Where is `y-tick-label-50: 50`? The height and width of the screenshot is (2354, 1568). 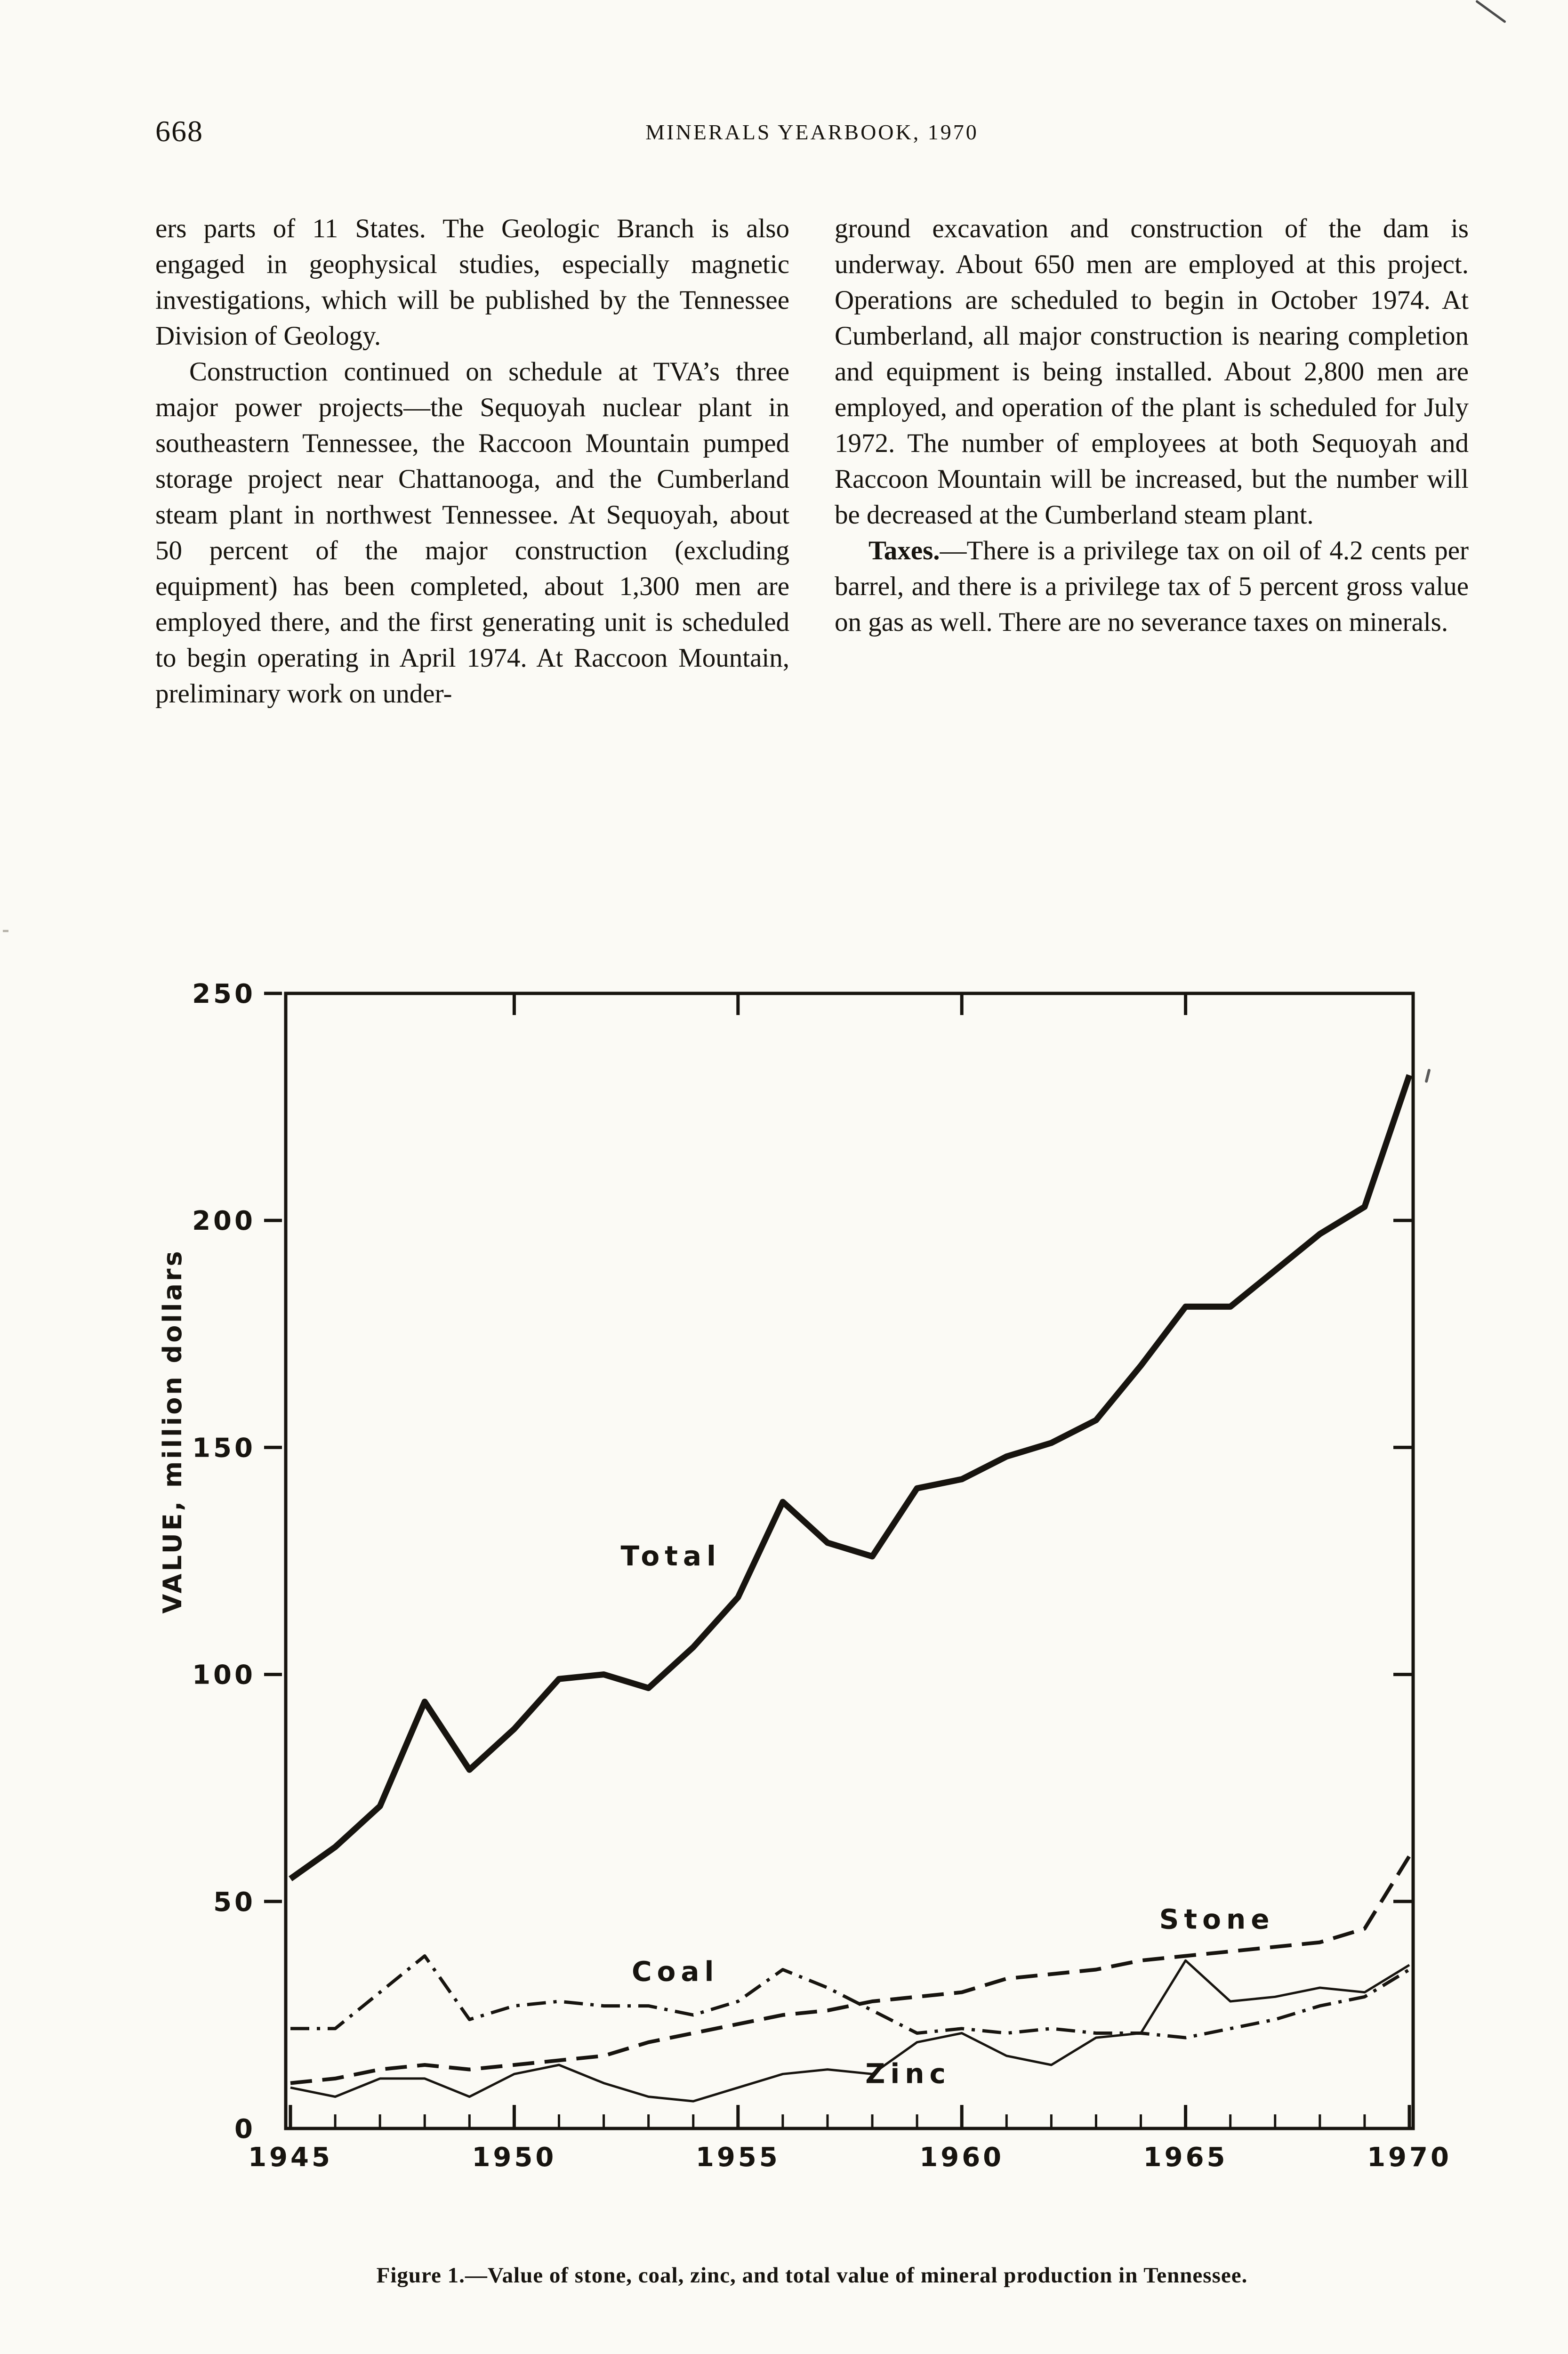
y-tick-label-50: 50 is located at coordinates (234, 1902).